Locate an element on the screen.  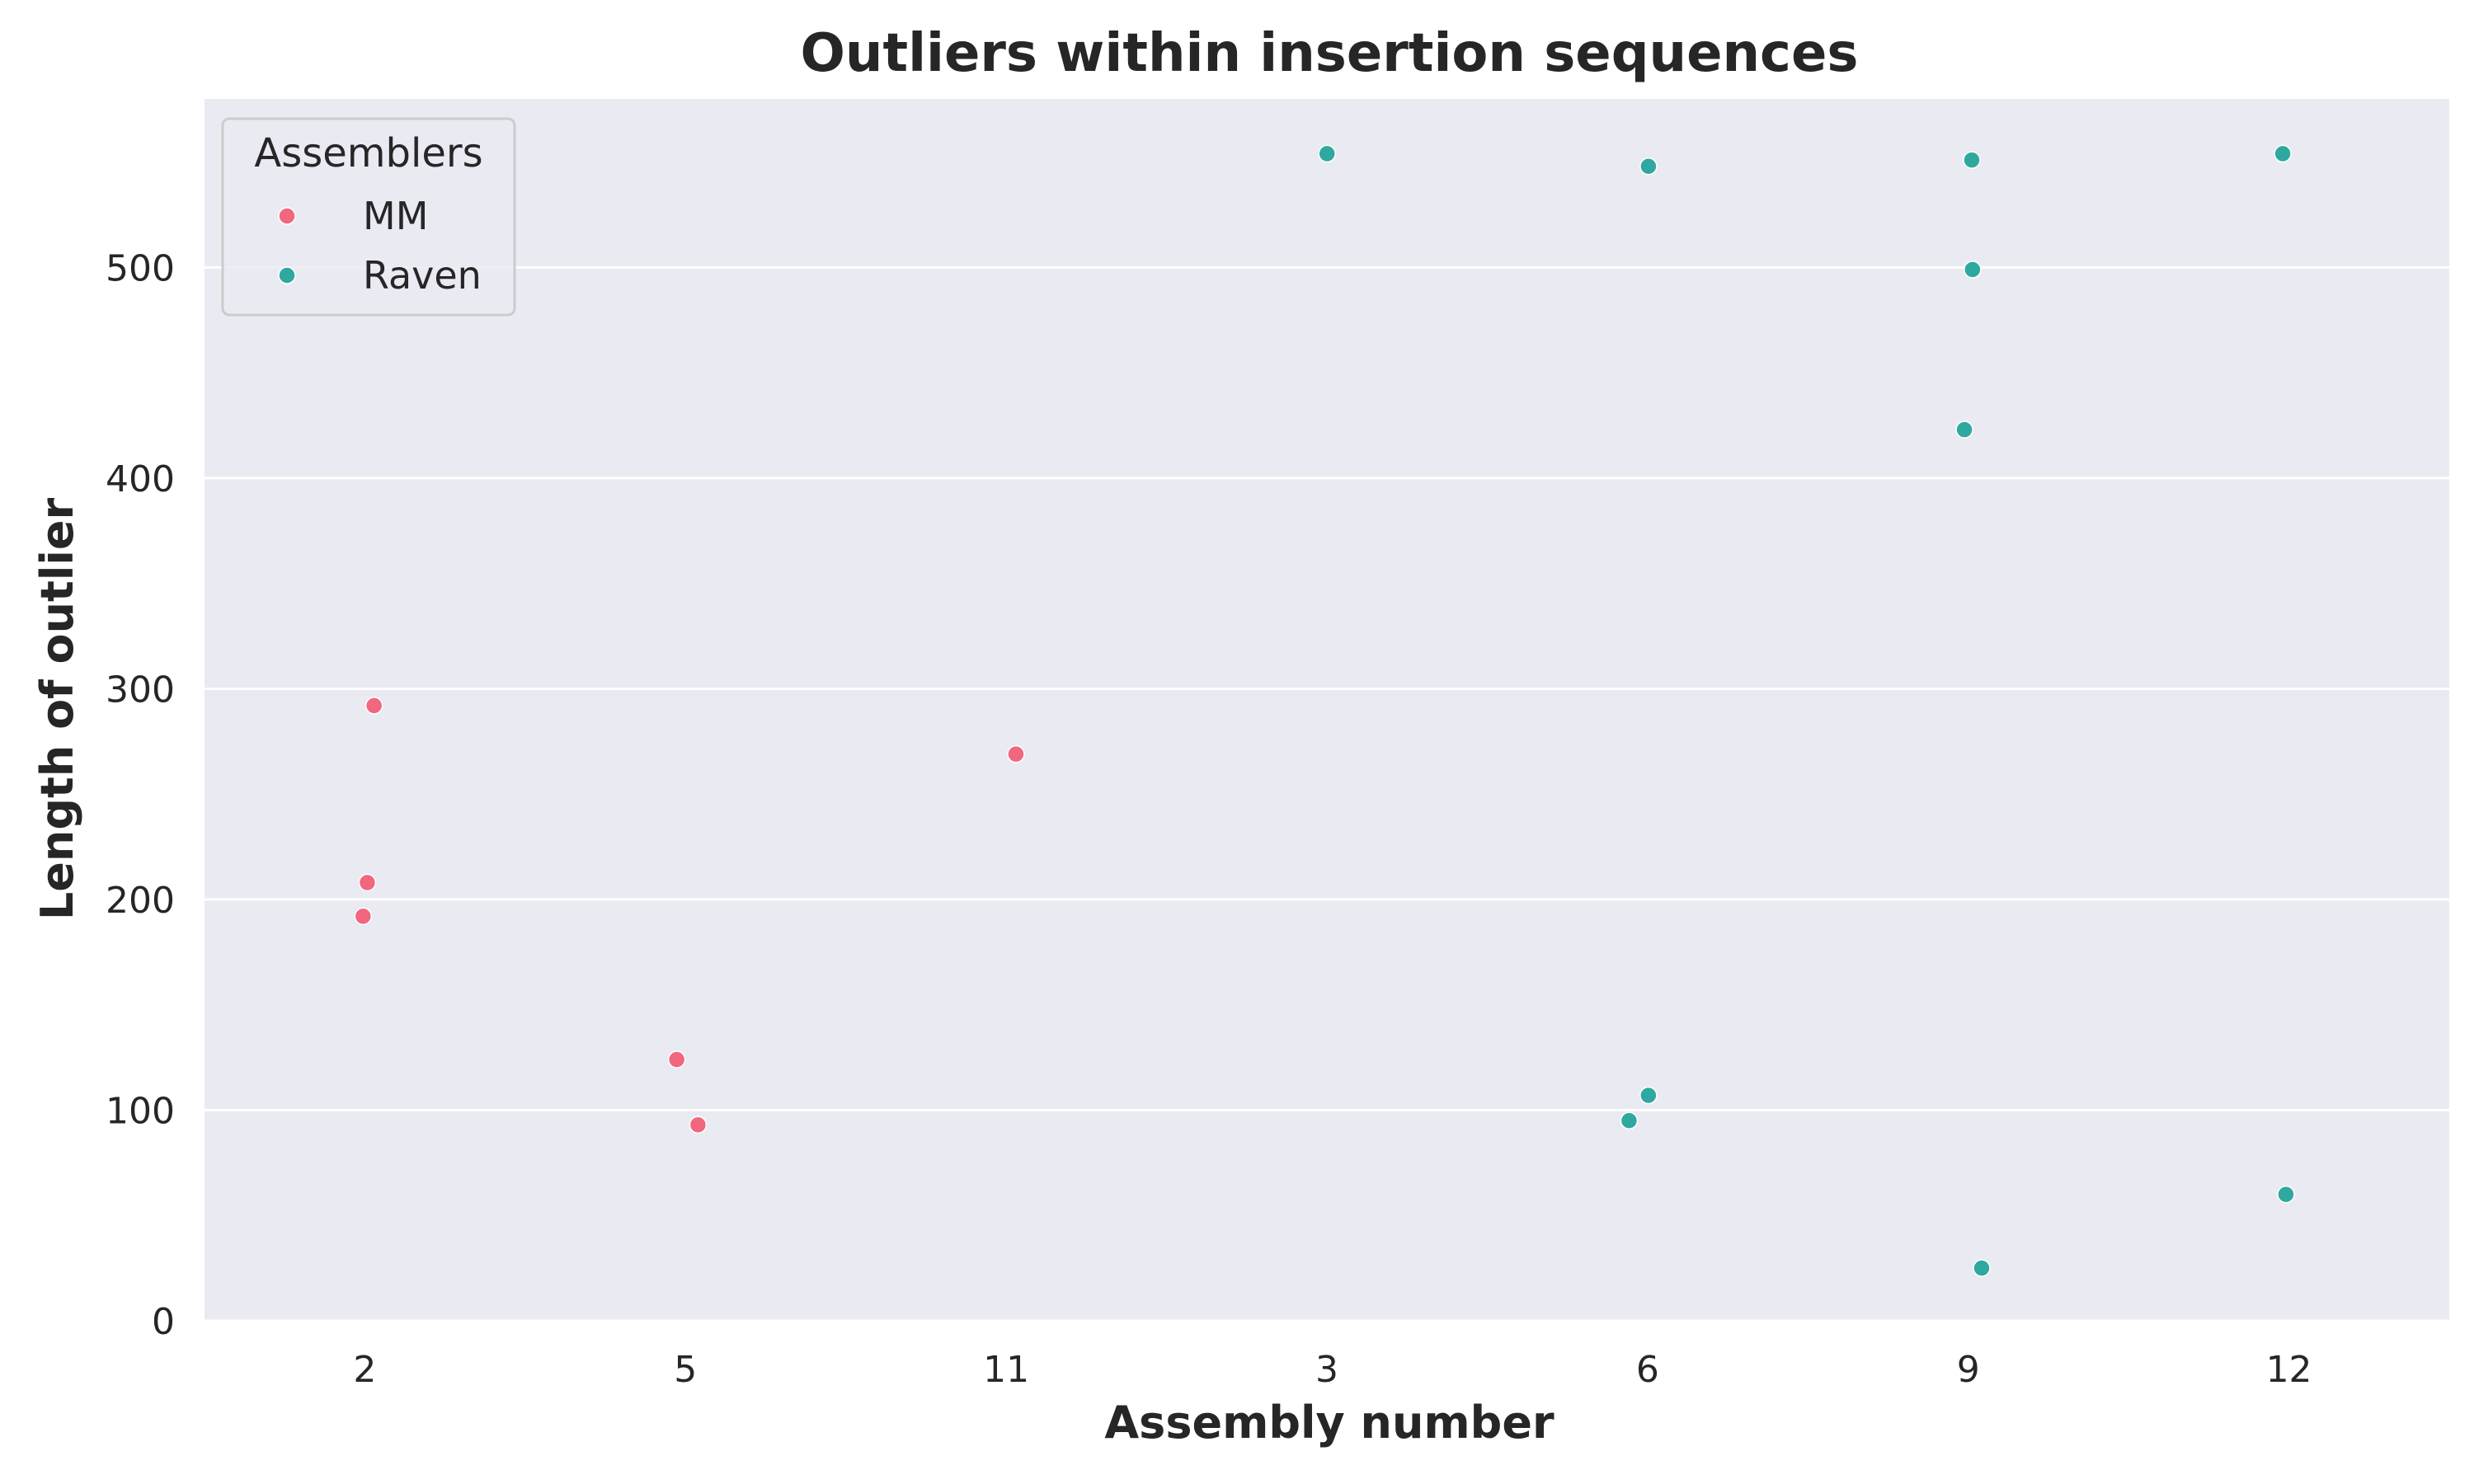
x-tick-labels: 2 5 11 3 6 9 12 is located at coordinates (1332, 1370).